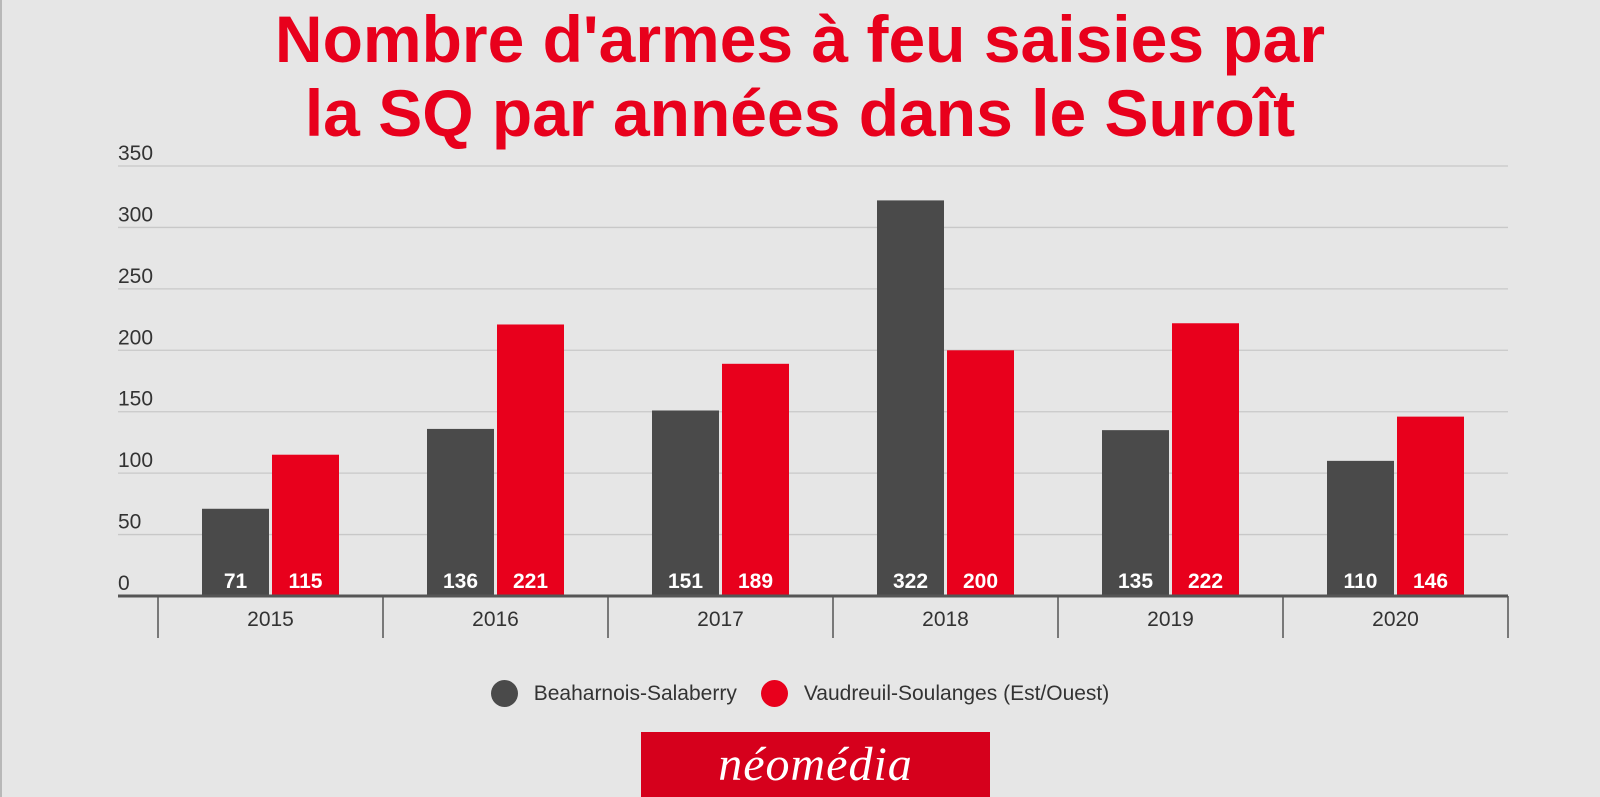  I want to click on data-label: 136, so click(460, 581).